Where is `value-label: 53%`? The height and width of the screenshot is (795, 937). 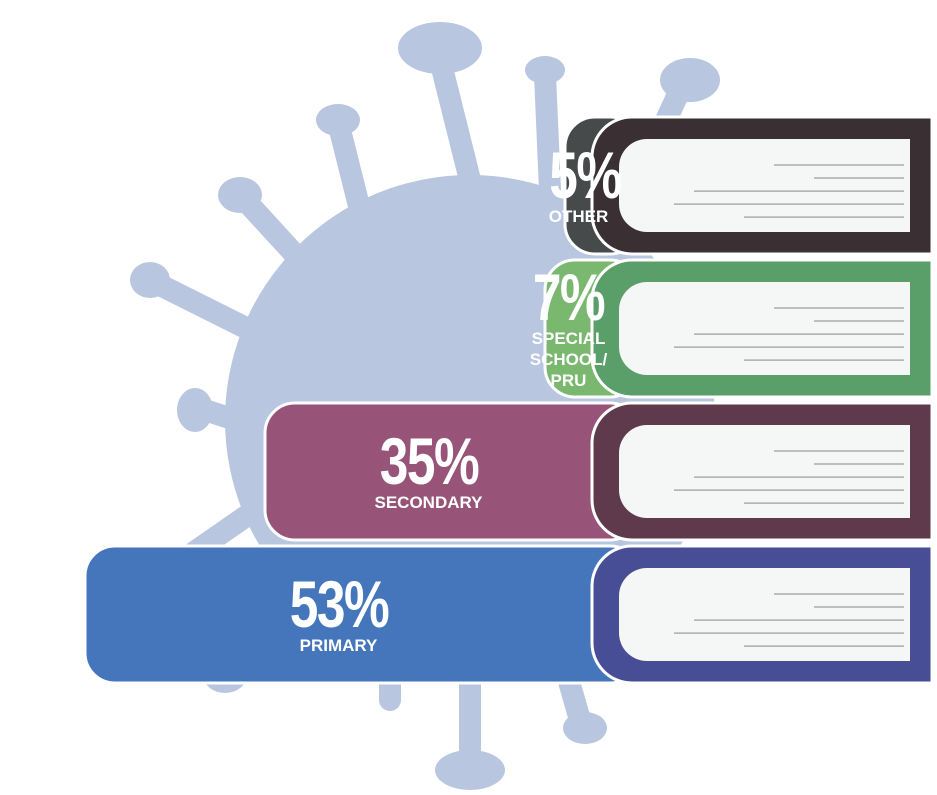 value-label: 53% is located at coordinates (339, 604).